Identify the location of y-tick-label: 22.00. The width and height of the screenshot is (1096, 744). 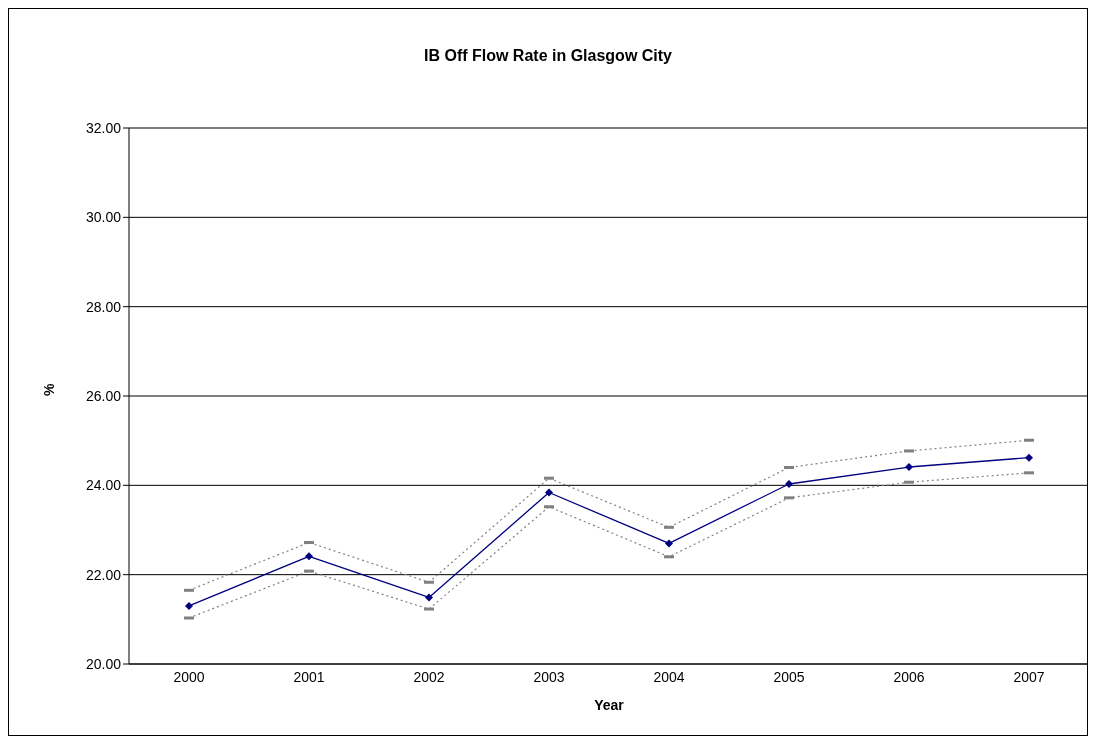
(103, 574).